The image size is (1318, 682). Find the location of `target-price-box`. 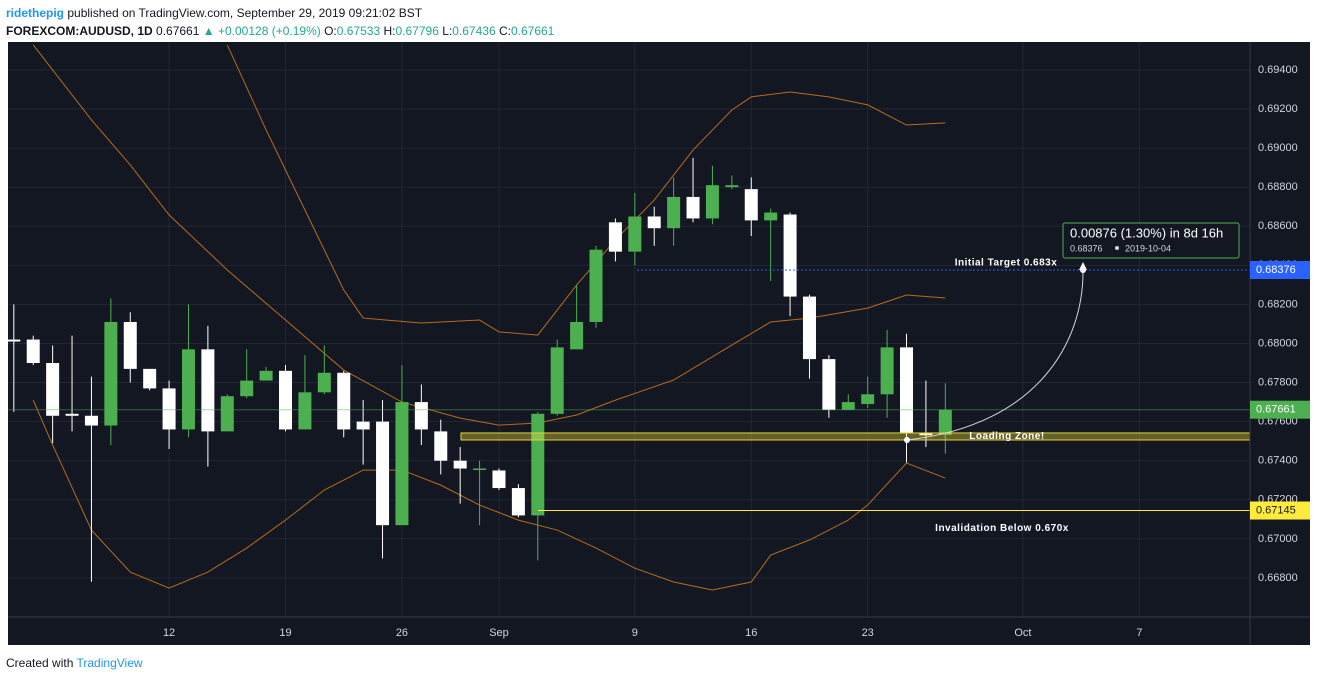

target-price-box is located at coordinates (1280, 270).